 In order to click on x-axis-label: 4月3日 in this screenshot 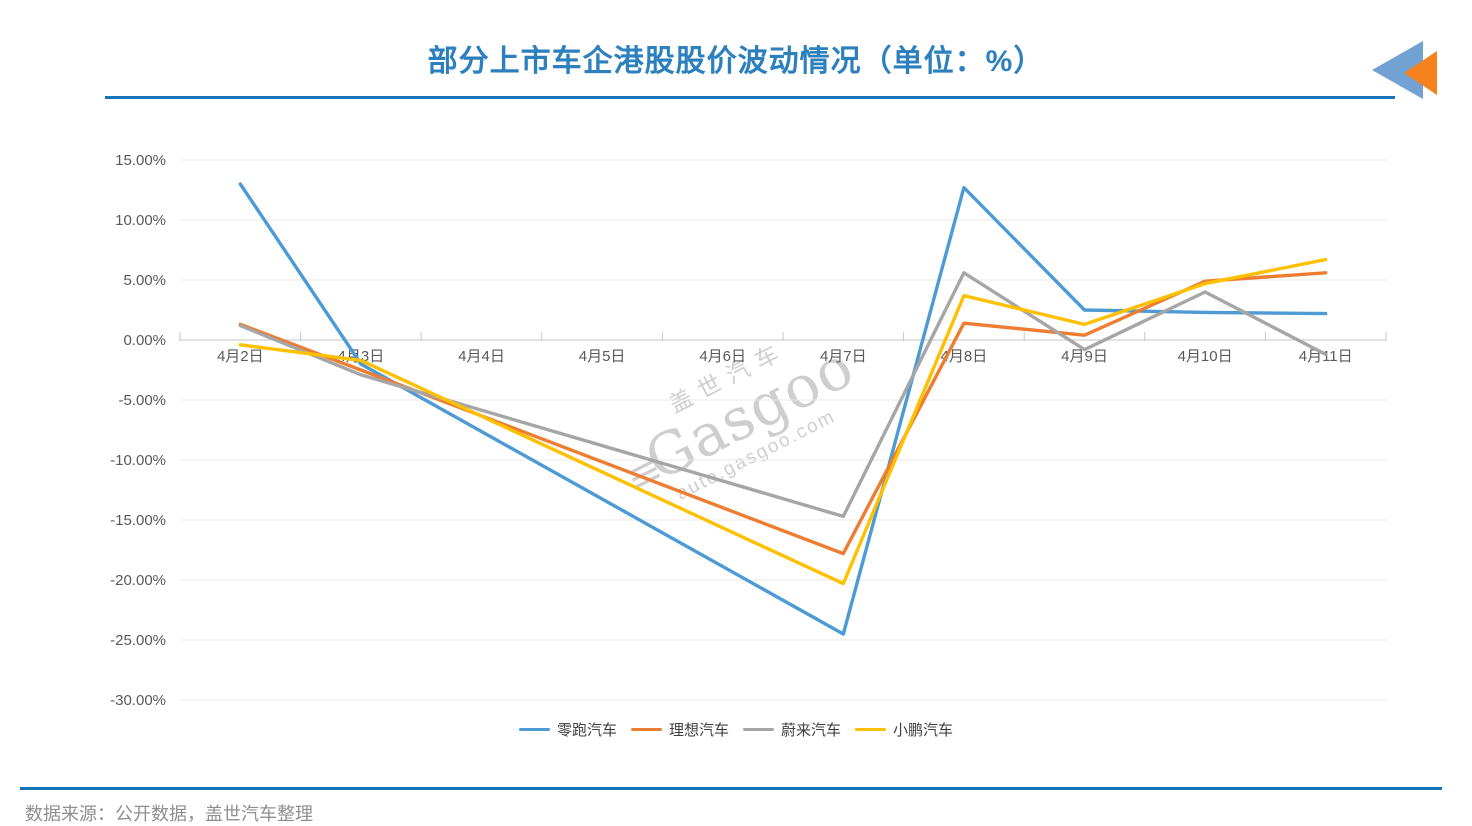, I will do `click(361, 356)`.